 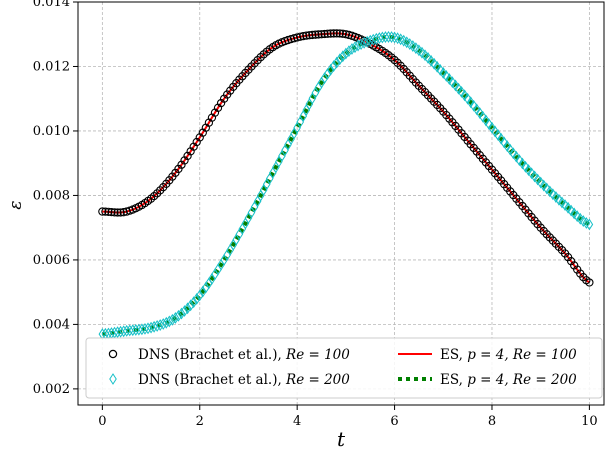 What do you see at coordinates (492, 421) in the screenshot?
I see `x-tick-label: 8` at bounding box center [492, 421].